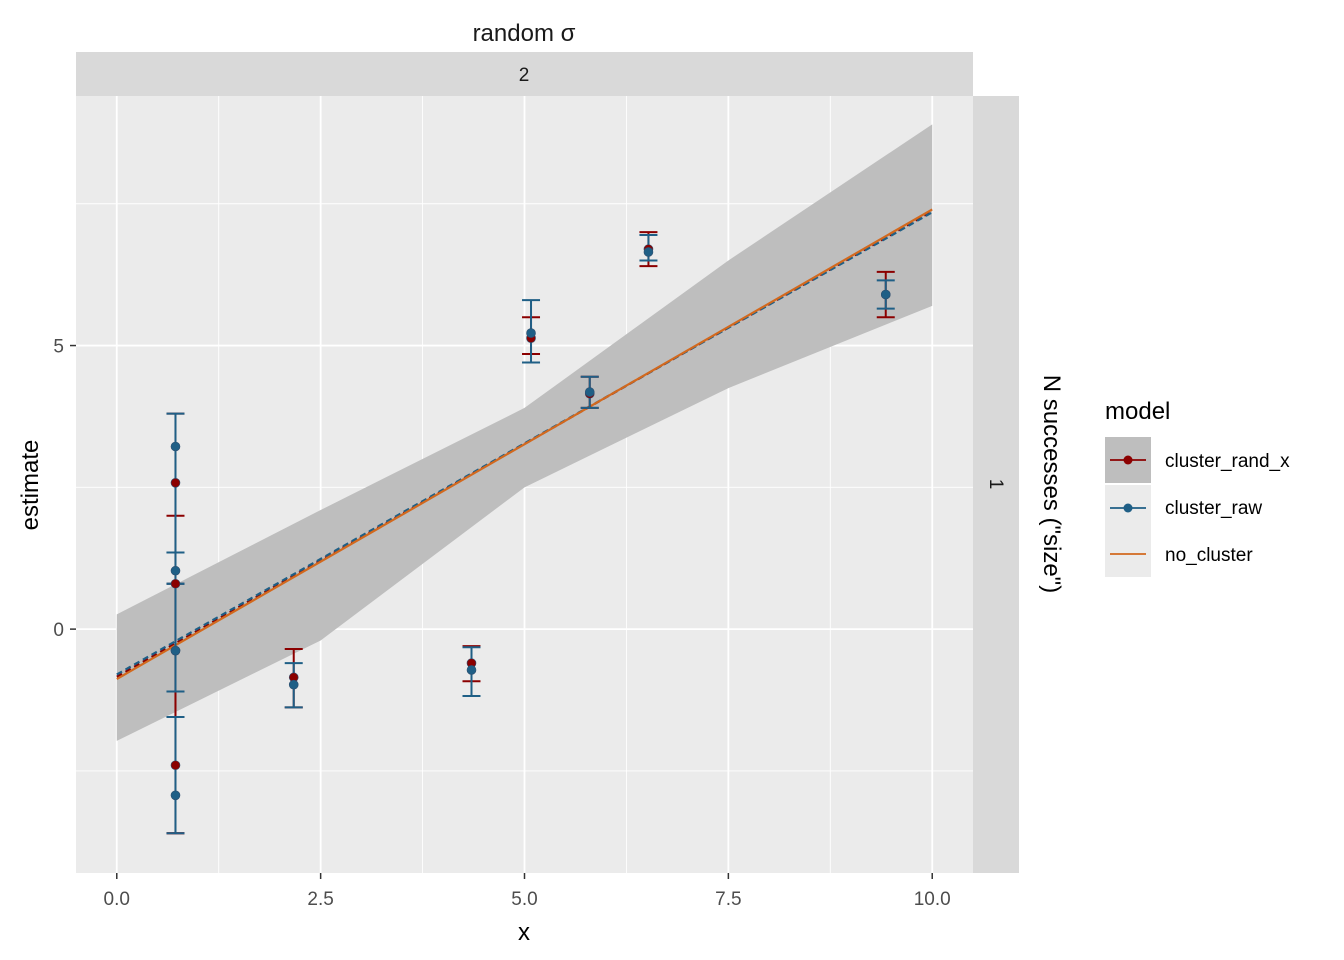  I want to click on x-tick-label: 7.5, so click(728, 899).